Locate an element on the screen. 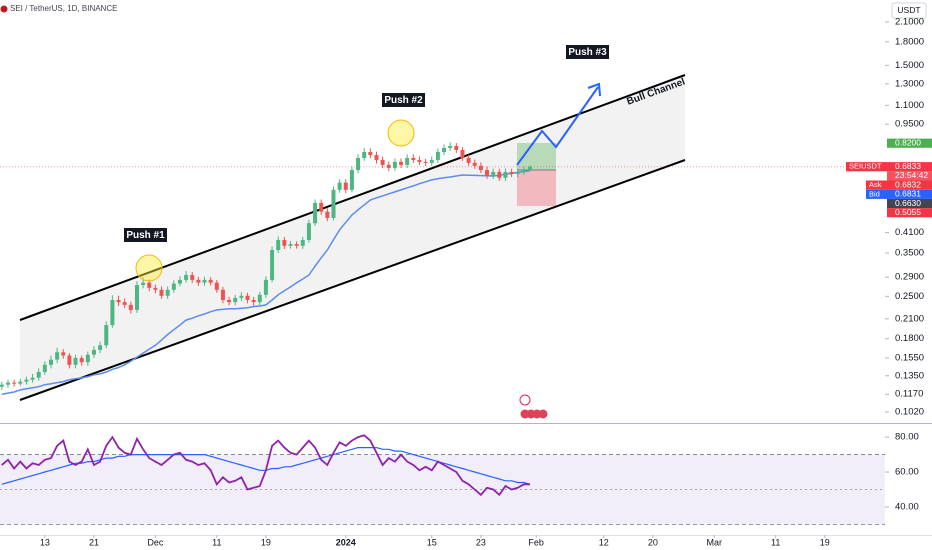 This screenshot has height=550, width=932. price-marker-label: 0.6832 is located at coordinates (908, 184).